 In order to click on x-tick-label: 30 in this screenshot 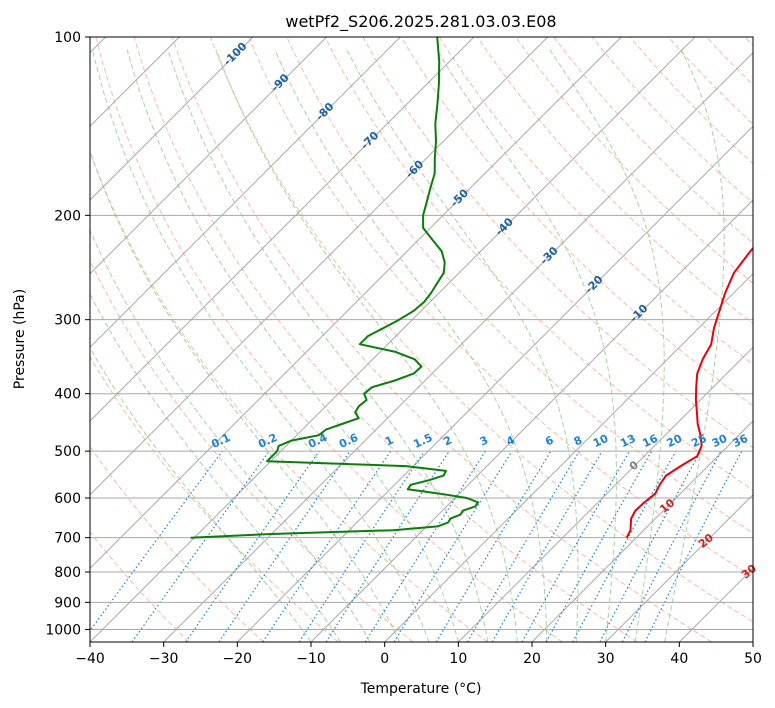, I will do `click(606, 659)`.